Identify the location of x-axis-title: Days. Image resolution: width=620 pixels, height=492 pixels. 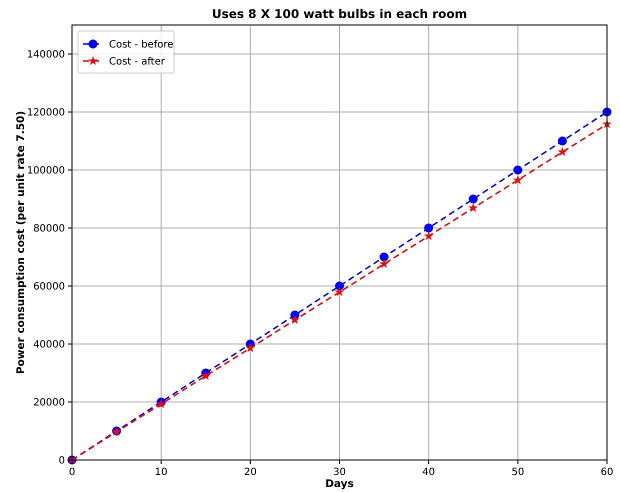
(339, 484).